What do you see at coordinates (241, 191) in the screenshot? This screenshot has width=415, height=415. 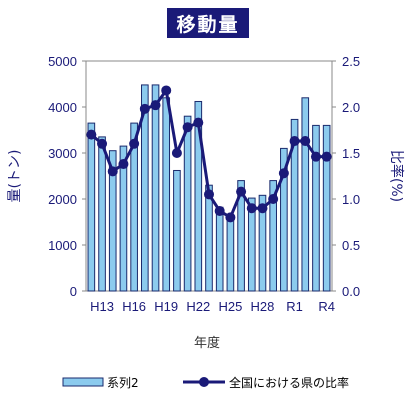 I see `point-H26` at bounding box center [241, 191].